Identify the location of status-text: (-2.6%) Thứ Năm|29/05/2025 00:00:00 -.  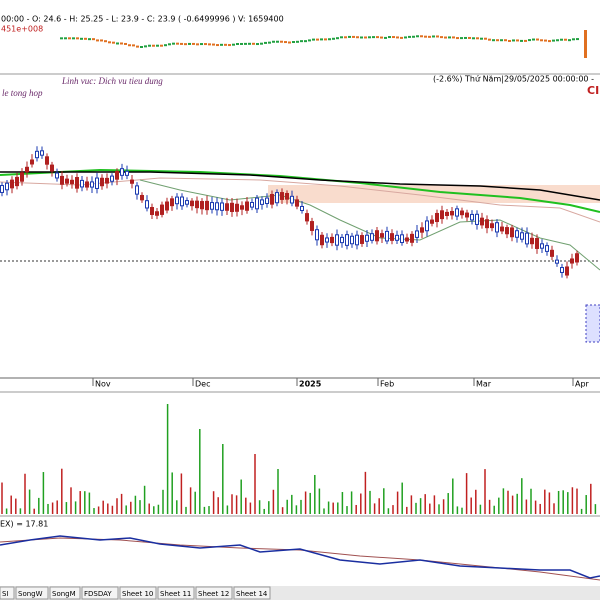
(513, 79).